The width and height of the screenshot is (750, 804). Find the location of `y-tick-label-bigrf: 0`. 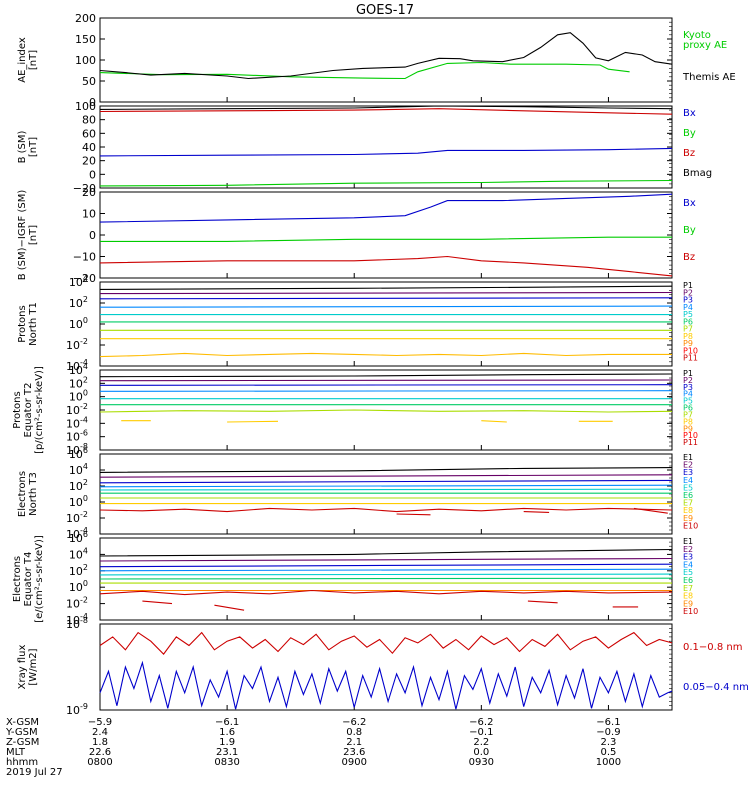

y-tick-label-bigrf: 0 is located at coordinates (92, 235).